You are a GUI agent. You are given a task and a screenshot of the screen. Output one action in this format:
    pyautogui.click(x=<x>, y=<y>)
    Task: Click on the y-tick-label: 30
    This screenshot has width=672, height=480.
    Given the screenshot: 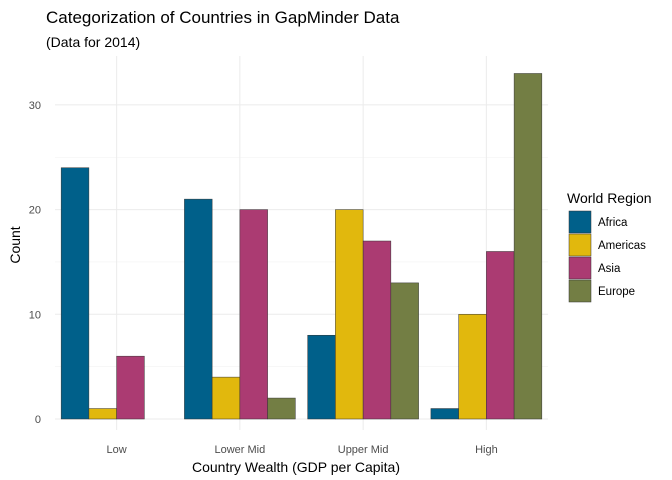 What is the action you would take?
    pyautogui.click(x=35, y=106)
    